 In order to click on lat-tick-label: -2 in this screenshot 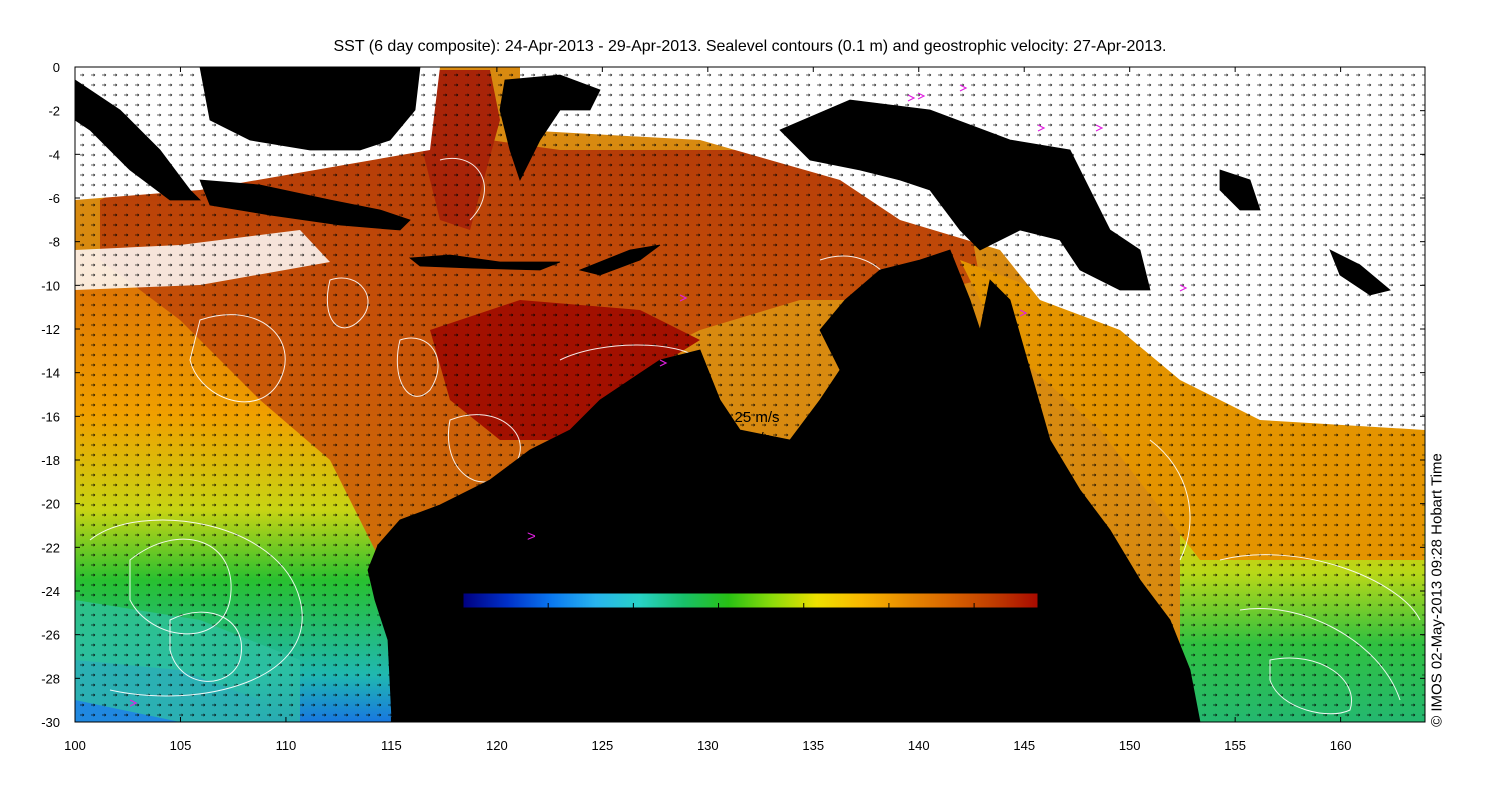, I will do `click(54, 111)`.